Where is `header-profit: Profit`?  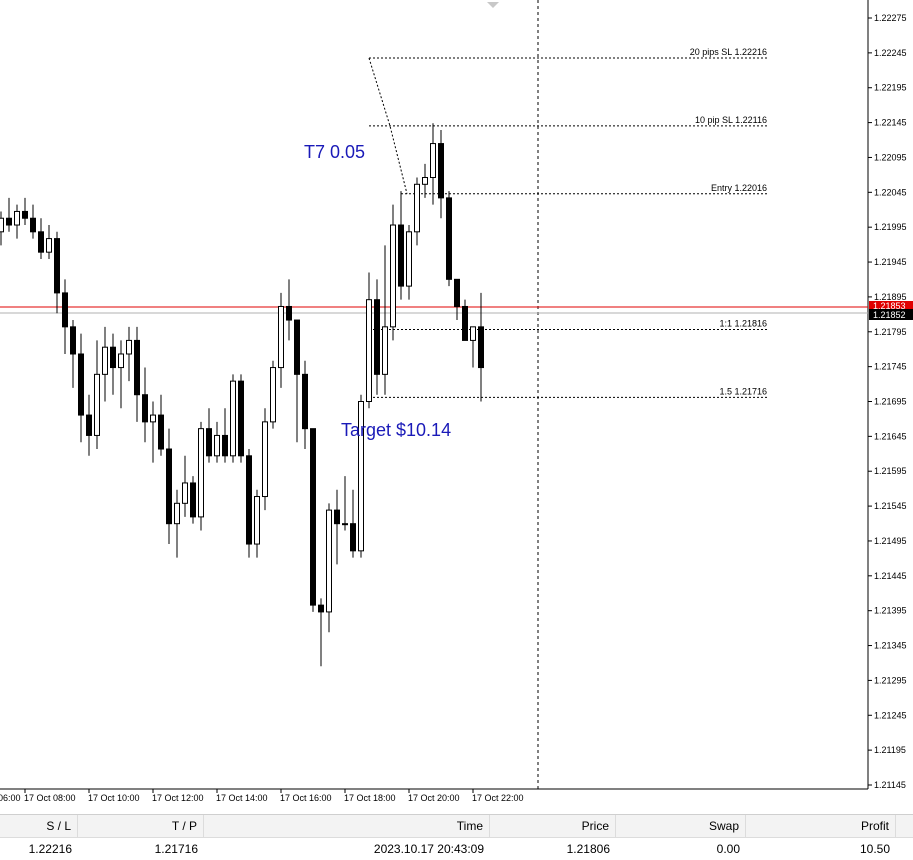
header-profit: Profit is located at coordinates (821, 826).